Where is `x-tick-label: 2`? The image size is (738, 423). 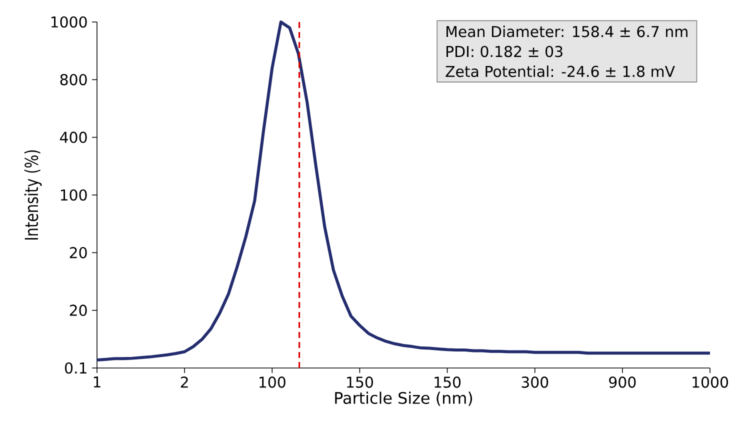 x-tick-label: 2 is located at coordinates (184, 382).